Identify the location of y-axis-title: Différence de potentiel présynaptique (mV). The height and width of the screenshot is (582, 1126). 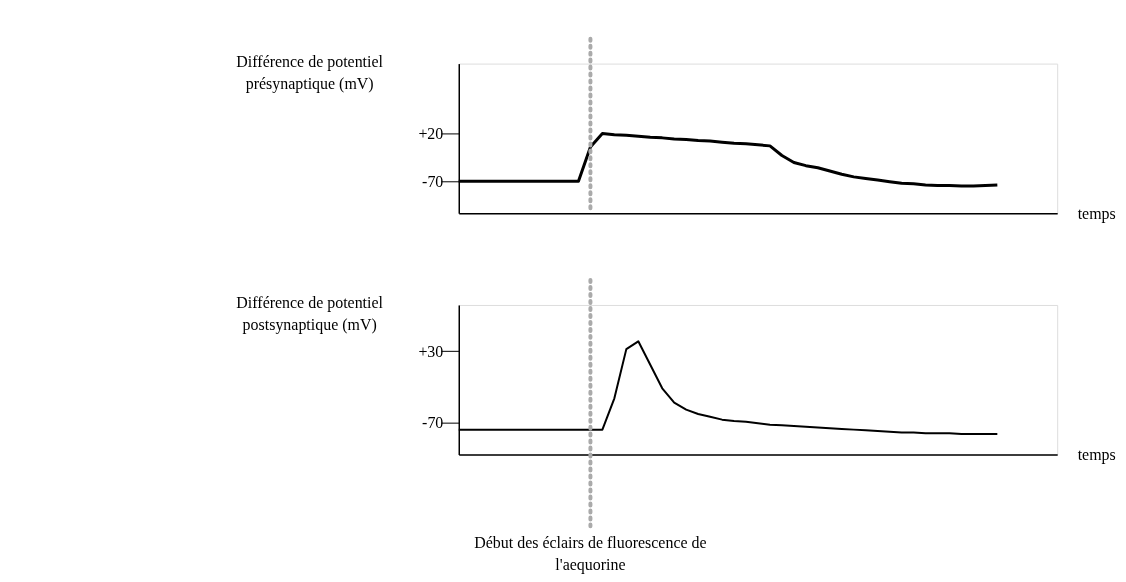
(310, 73).